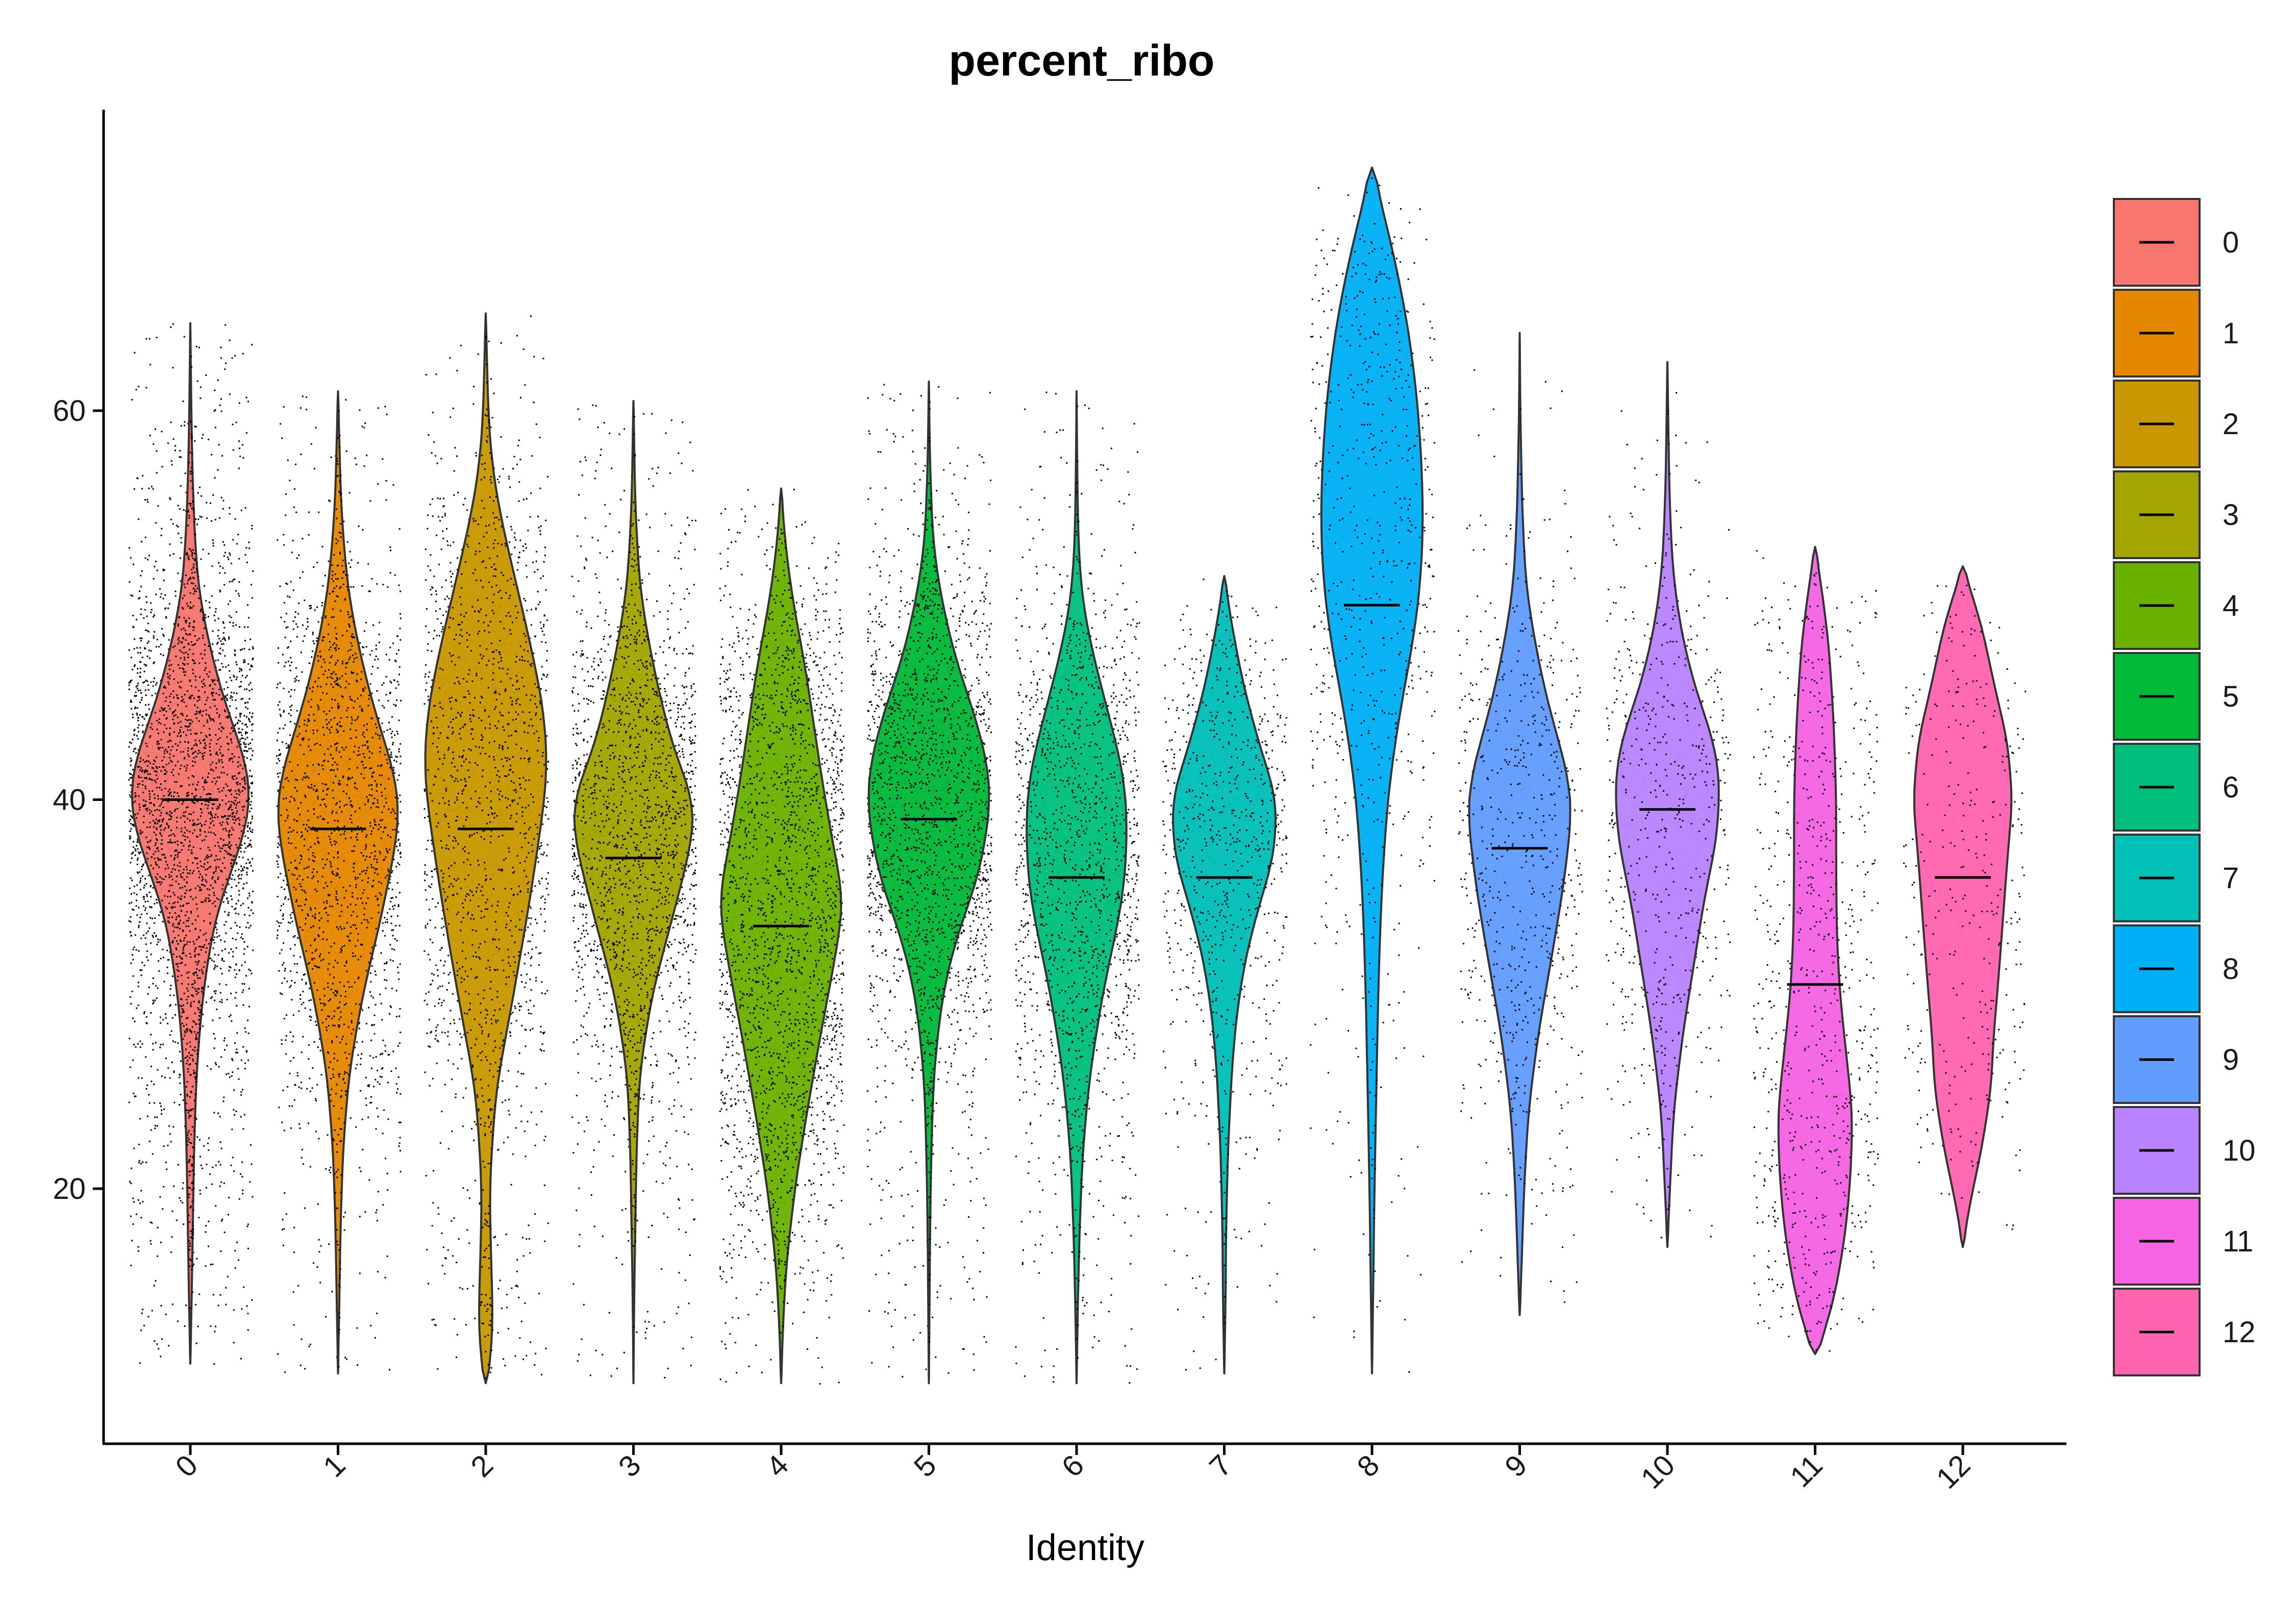  Describe the element at coordinates (2176, 968) in the screenshot. I see `legend-item-8: 8` at that location.